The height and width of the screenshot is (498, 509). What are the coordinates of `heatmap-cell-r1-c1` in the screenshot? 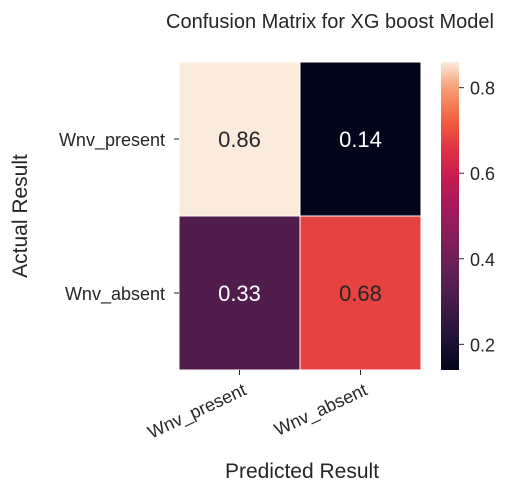 It's located at (360, 293).